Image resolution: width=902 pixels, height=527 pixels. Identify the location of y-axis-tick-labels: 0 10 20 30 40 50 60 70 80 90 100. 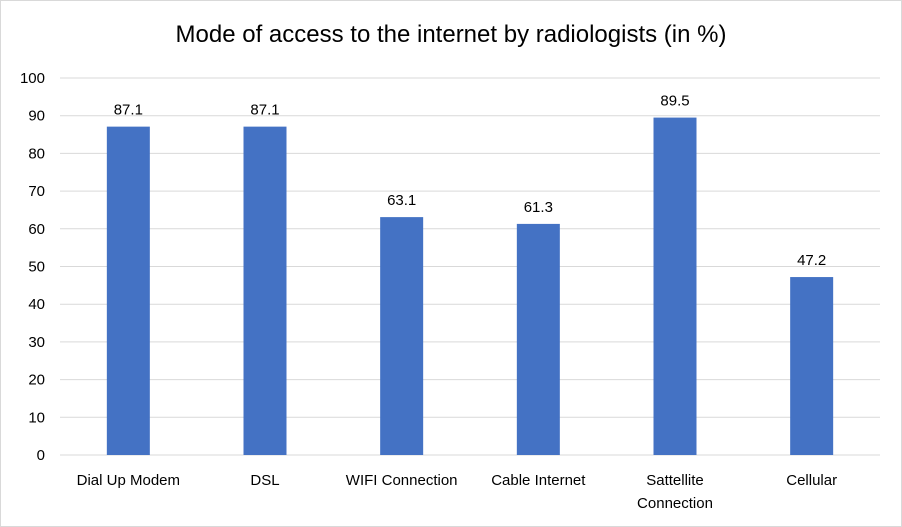
(32, 267).